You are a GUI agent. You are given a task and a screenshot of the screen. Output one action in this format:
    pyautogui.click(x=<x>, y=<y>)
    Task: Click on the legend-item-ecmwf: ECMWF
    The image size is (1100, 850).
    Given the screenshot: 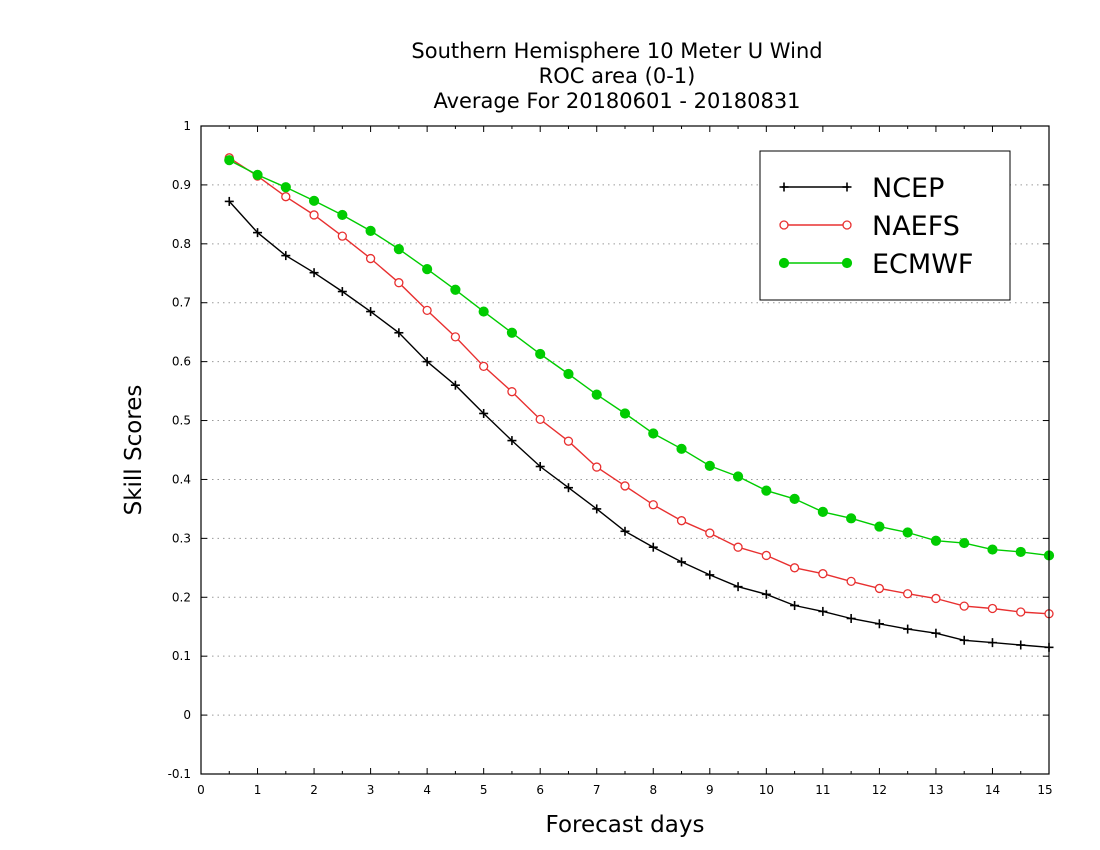 What is the action you would take?
    pyautogui.click(x=875, y=264)
    